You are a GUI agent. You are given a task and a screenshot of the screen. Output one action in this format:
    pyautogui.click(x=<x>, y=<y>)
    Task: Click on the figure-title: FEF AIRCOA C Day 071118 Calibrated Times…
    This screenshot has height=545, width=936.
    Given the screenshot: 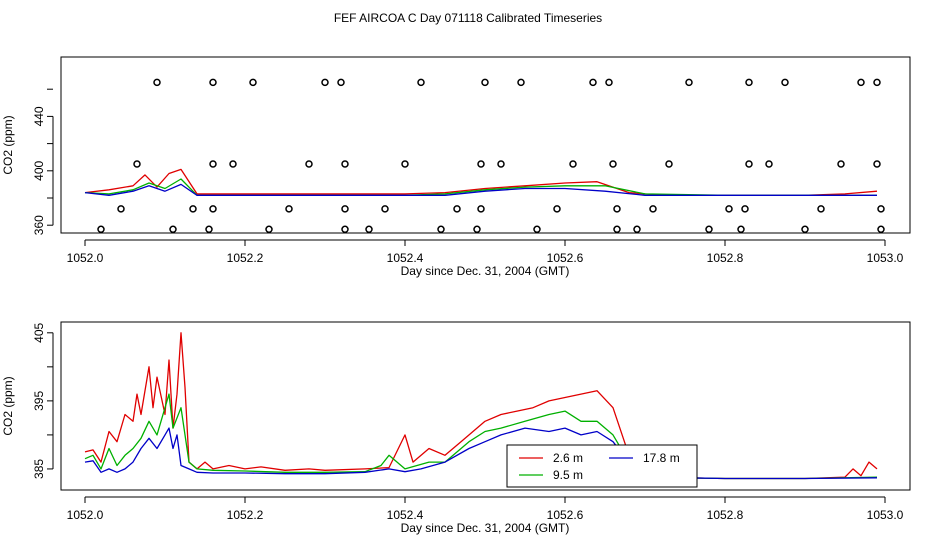 What is the action you would take?
    pyautogui.click(x=468, y=18)
    